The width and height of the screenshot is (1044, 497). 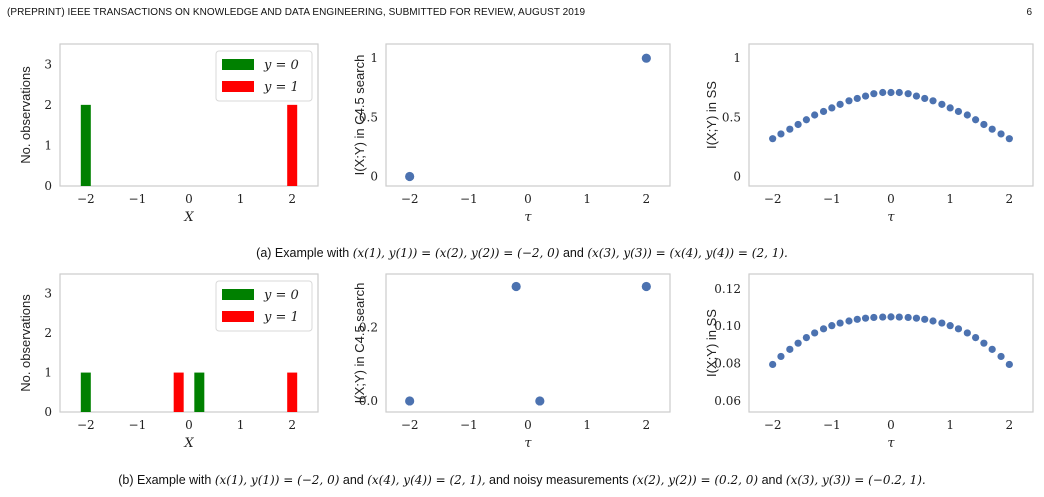 I want to click on y-axis-label: I(X;Y) in SS, so click(x=711, y=115).